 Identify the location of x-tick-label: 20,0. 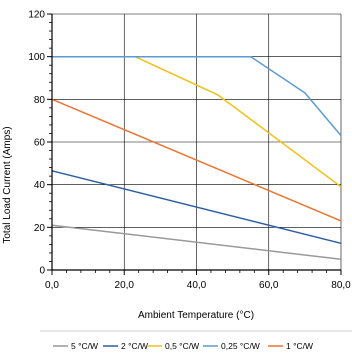
(125, 285).